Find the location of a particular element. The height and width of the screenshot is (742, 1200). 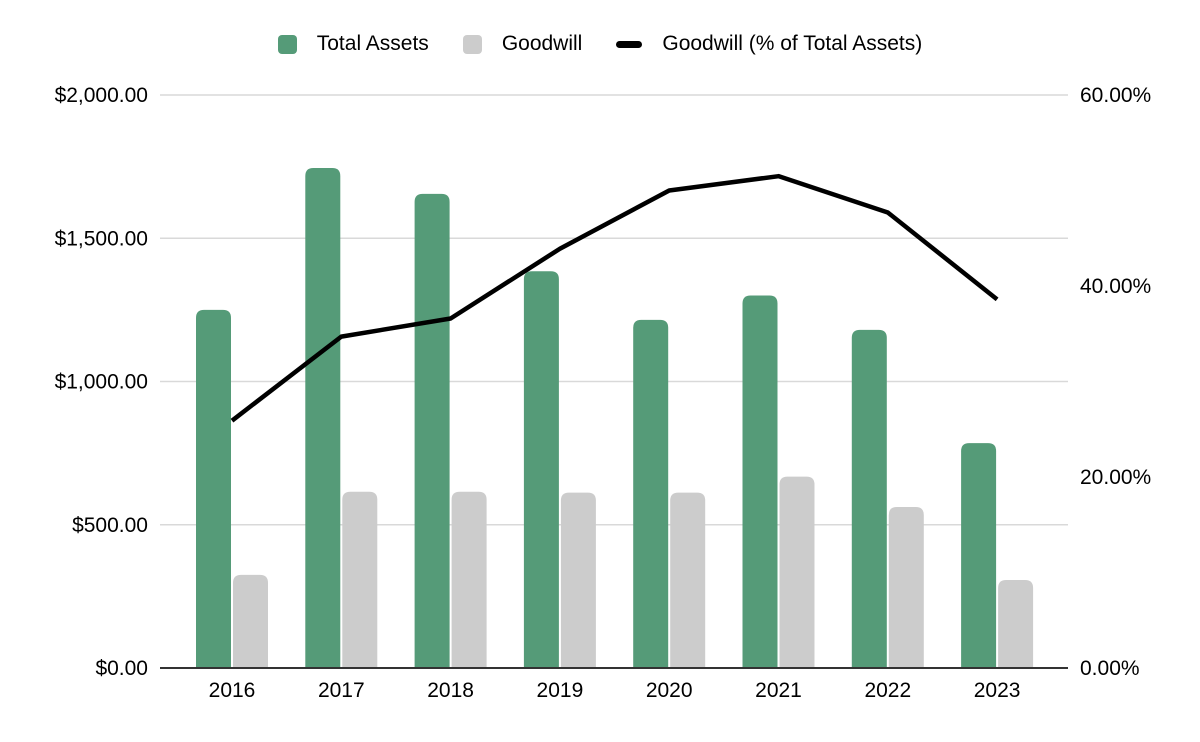

x-axis-category-label: 2019 is located at coordinates (560, 690).